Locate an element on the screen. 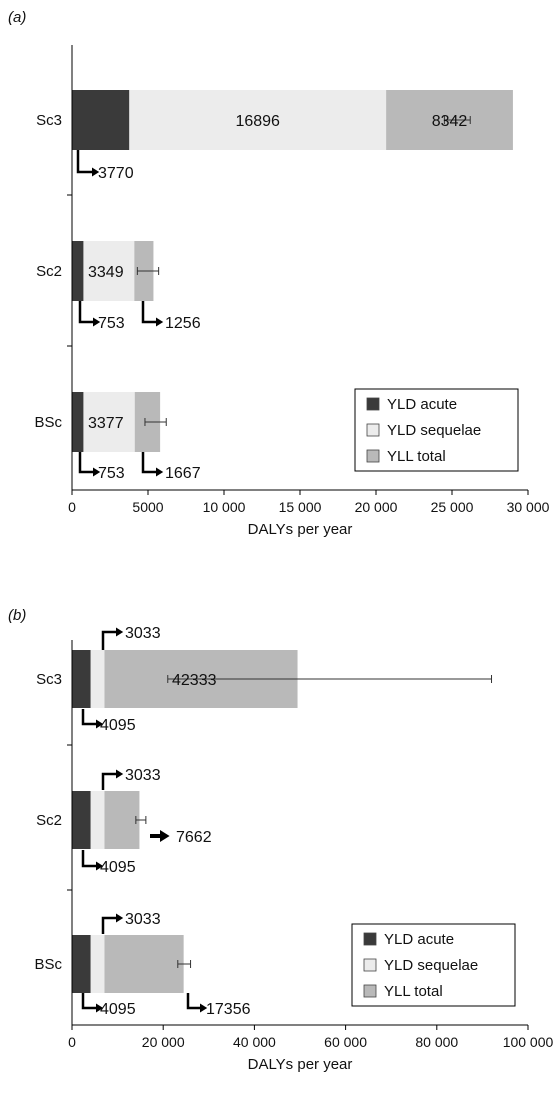  bar-bsc-yll-total is located at coordinates (144, 964).